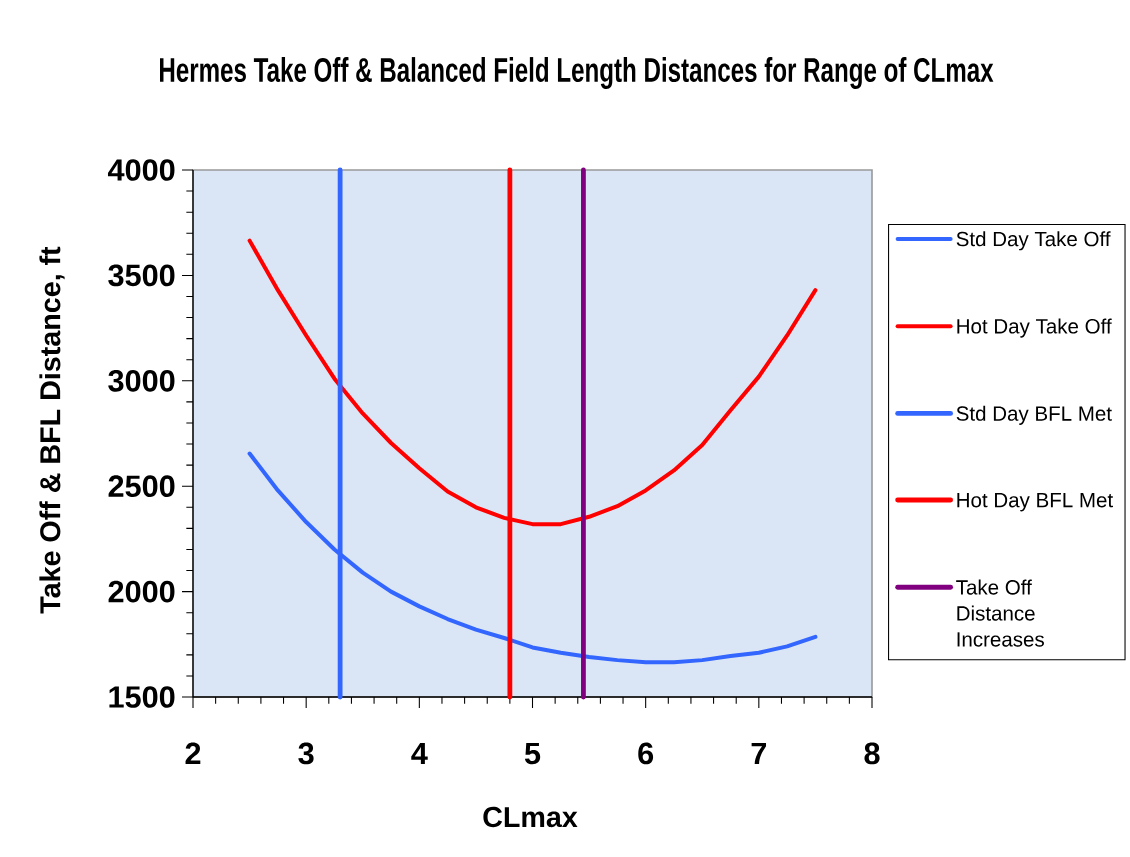 The height and width of the screenshot is (857, 1130). What do you see at coordinates (646, 753) in the screenshot?
I see `x-tick-label: 6` at bounding box center [646, 753].